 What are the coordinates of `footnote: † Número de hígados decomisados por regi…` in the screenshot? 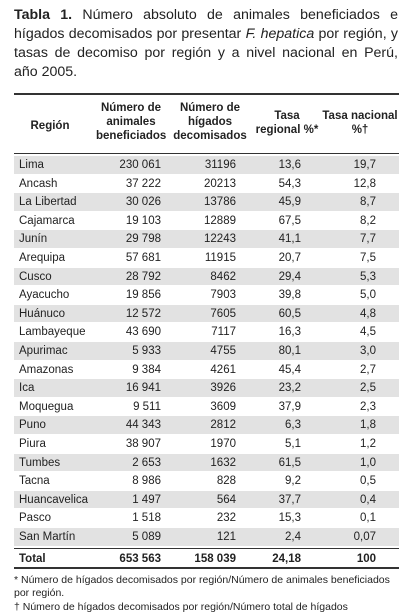 It's located at (181, 607).